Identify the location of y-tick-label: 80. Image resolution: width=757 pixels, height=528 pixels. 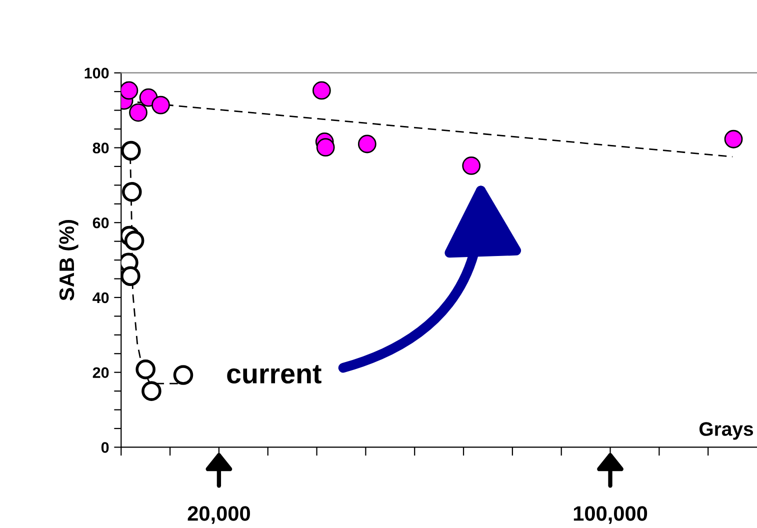
(100, 148).